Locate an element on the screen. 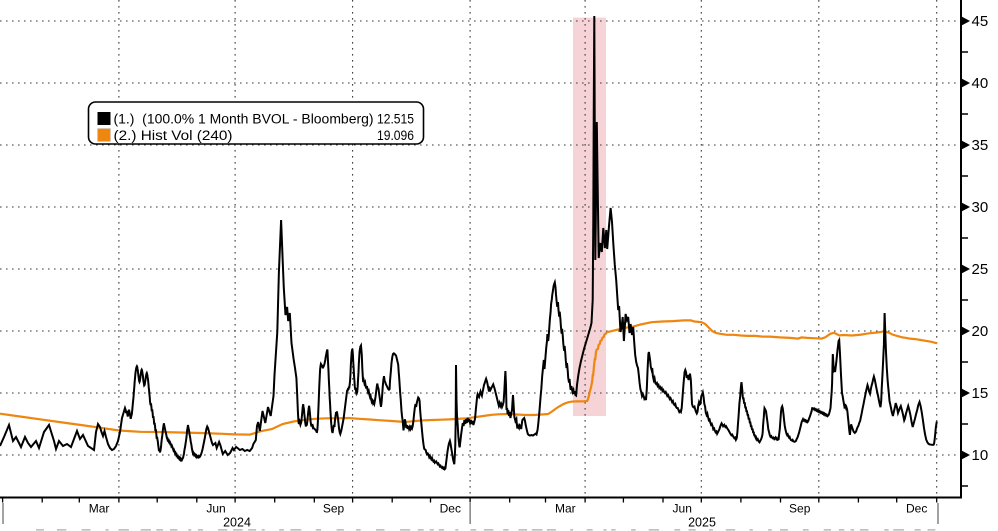 This screenshot has height=531, width=998. svg-text: 10 is located at coordinates (980, 455).